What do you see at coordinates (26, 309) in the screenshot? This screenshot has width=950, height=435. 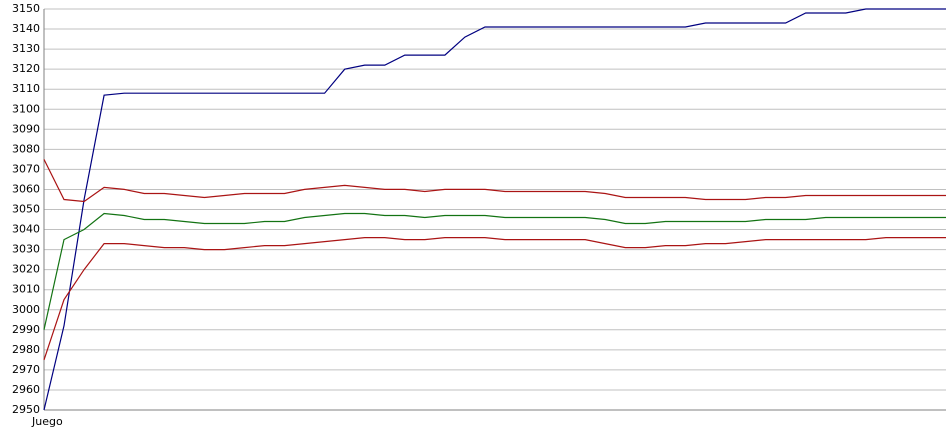 I see `y-tick-label: 3000` at bounding box center [26, 309].